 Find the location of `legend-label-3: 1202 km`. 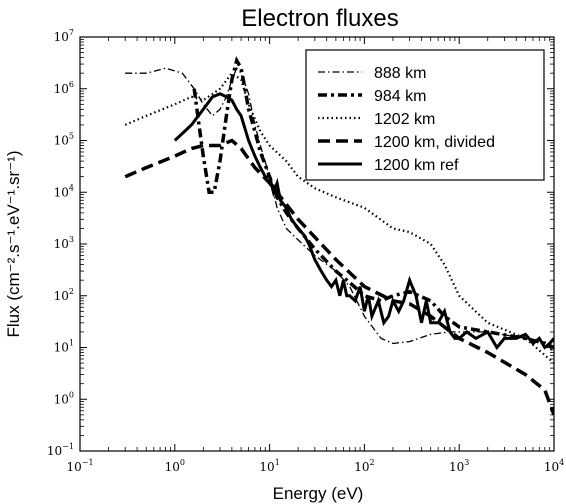

legend-label-3: 1202 km is located at coordinates (404, 119).